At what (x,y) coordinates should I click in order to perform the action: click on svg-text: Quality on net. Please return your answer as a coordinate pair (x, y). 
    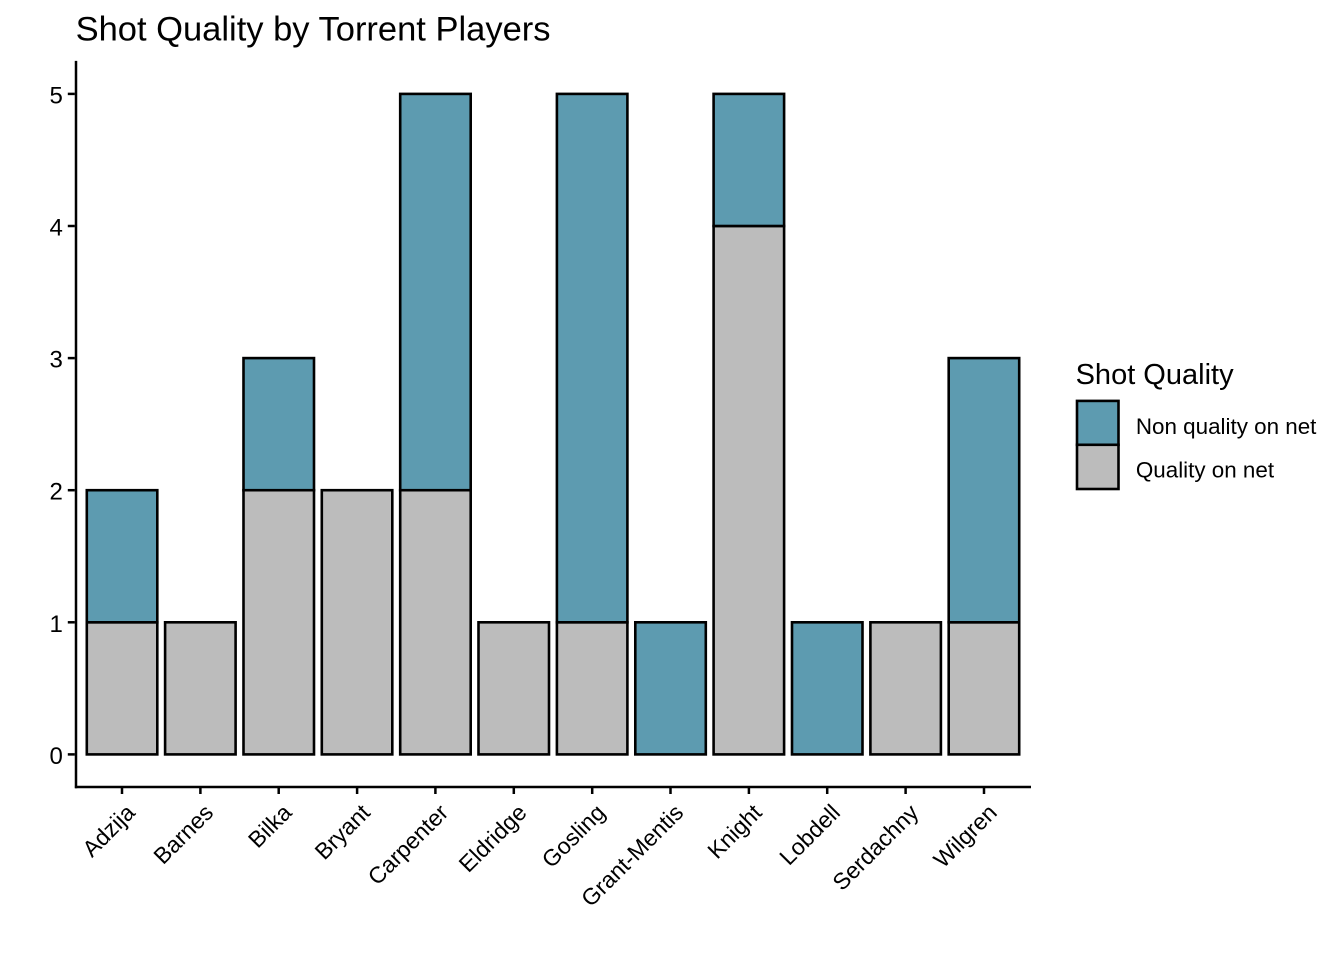
    Looking at the image, I should click on (1205, 469).